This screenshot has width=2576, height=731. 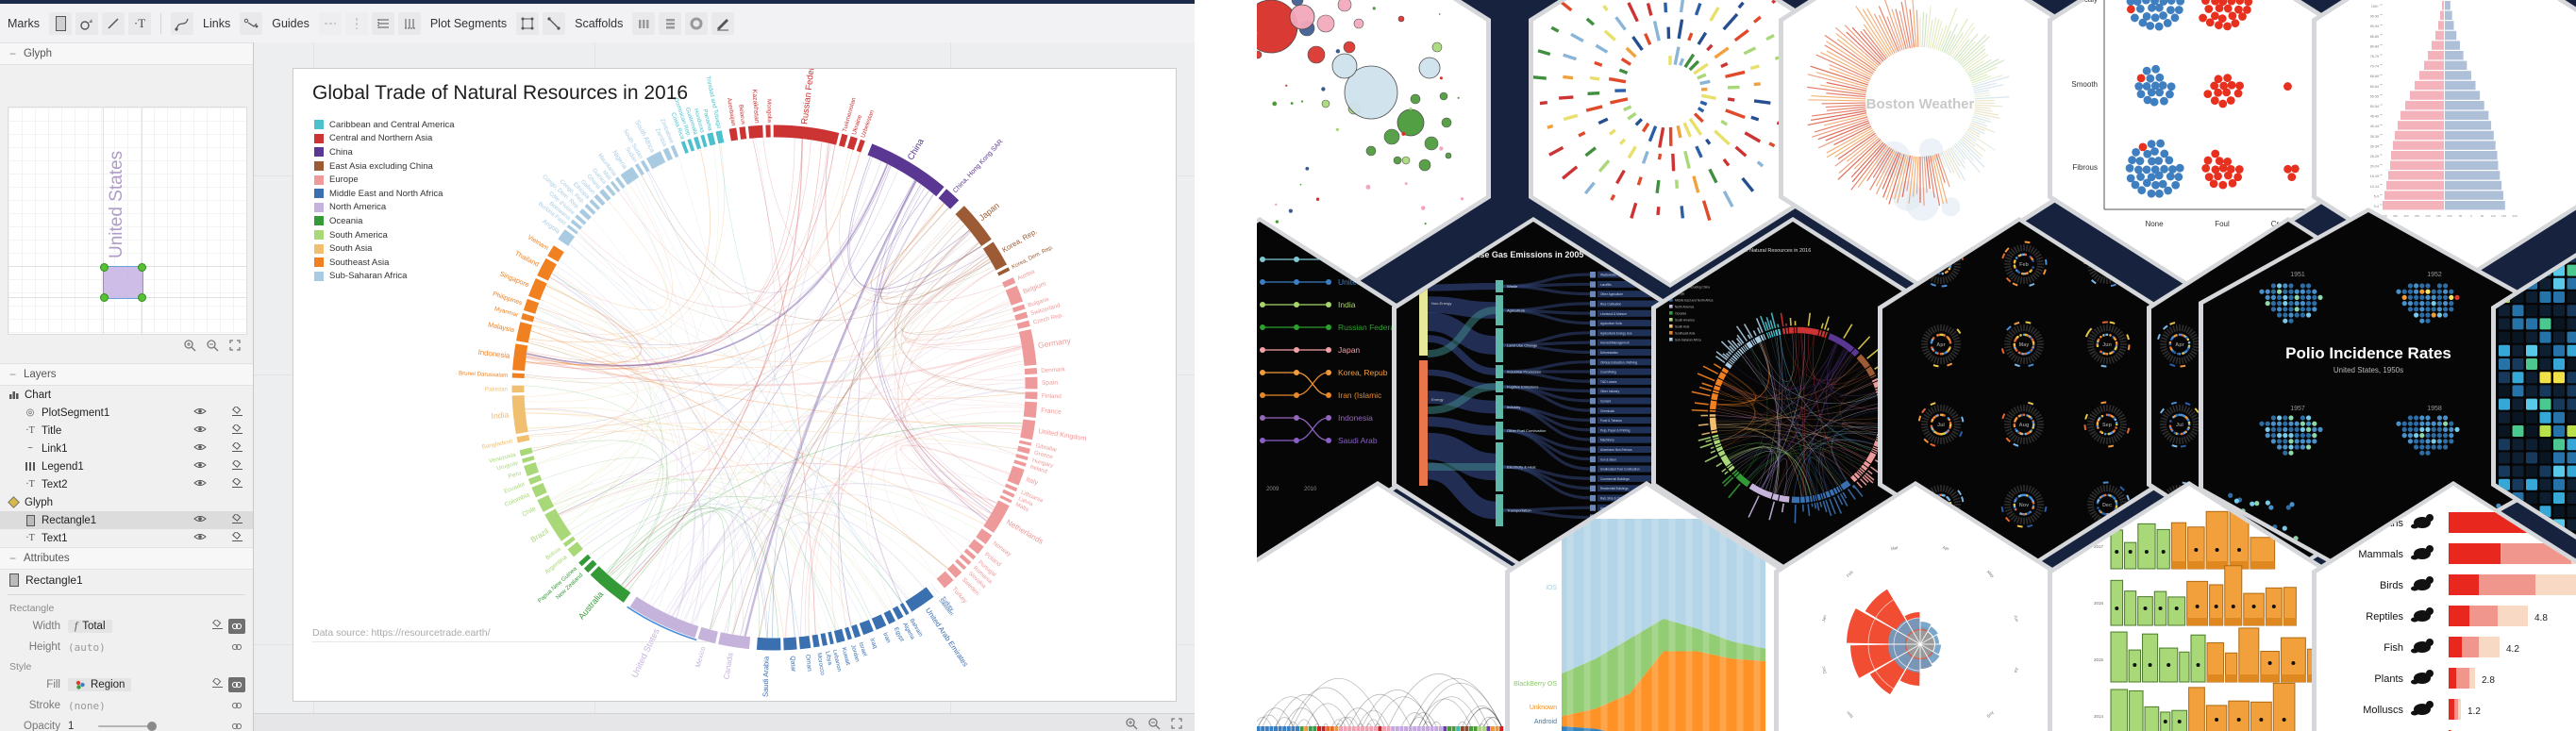 What do you see at coordinates (384, 125) in the screenshot?
I see `legend-item: Caribbean and Central America` at bounding box center [384, 125].